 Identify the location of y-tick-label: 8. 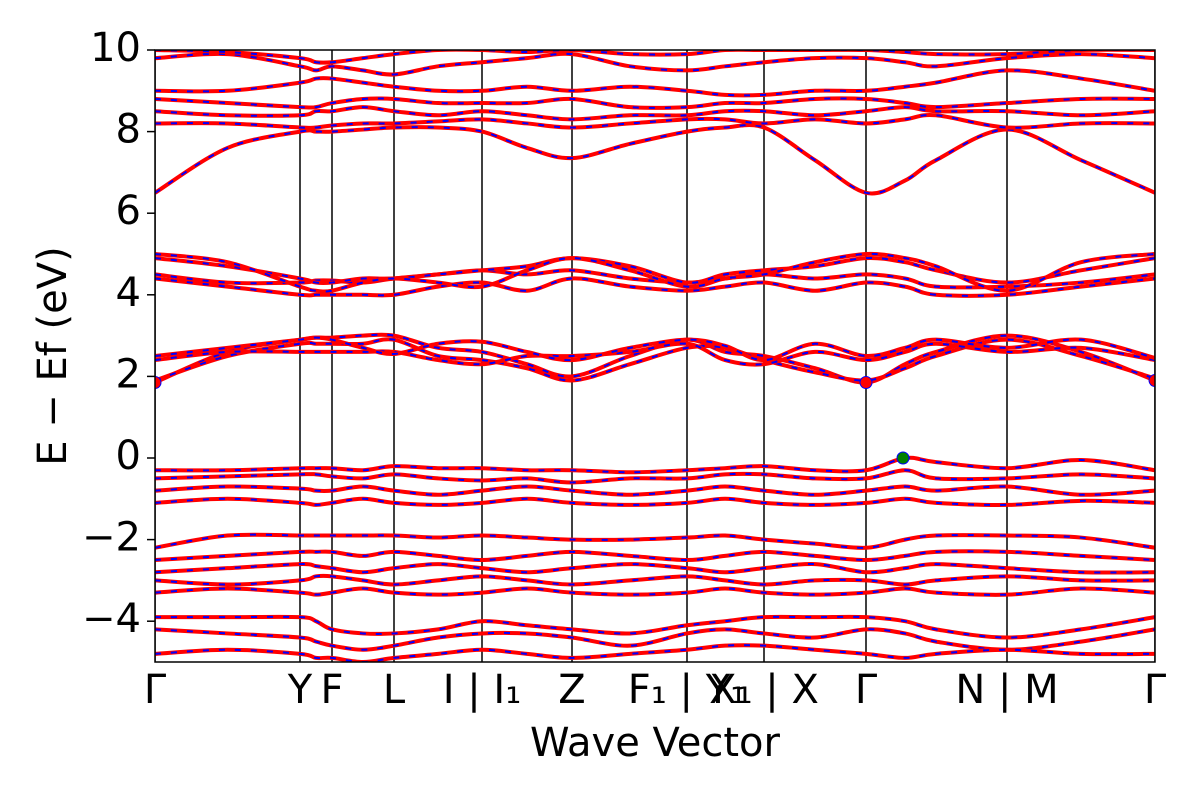
(128, 130).